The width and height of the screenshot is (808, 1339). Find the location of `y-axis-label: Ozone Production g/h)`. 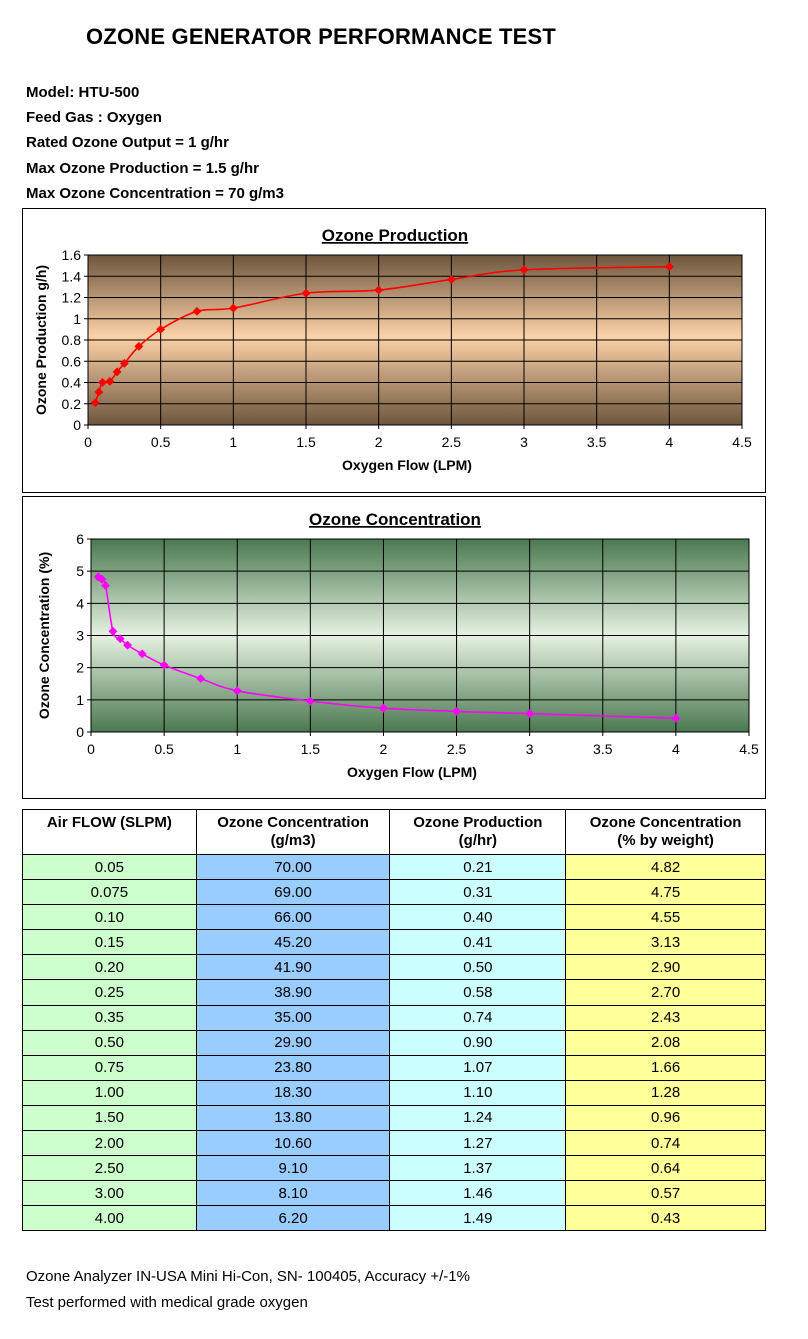

y-axis-label: Ozone Production g/h) is located at coordinates (41, 340).